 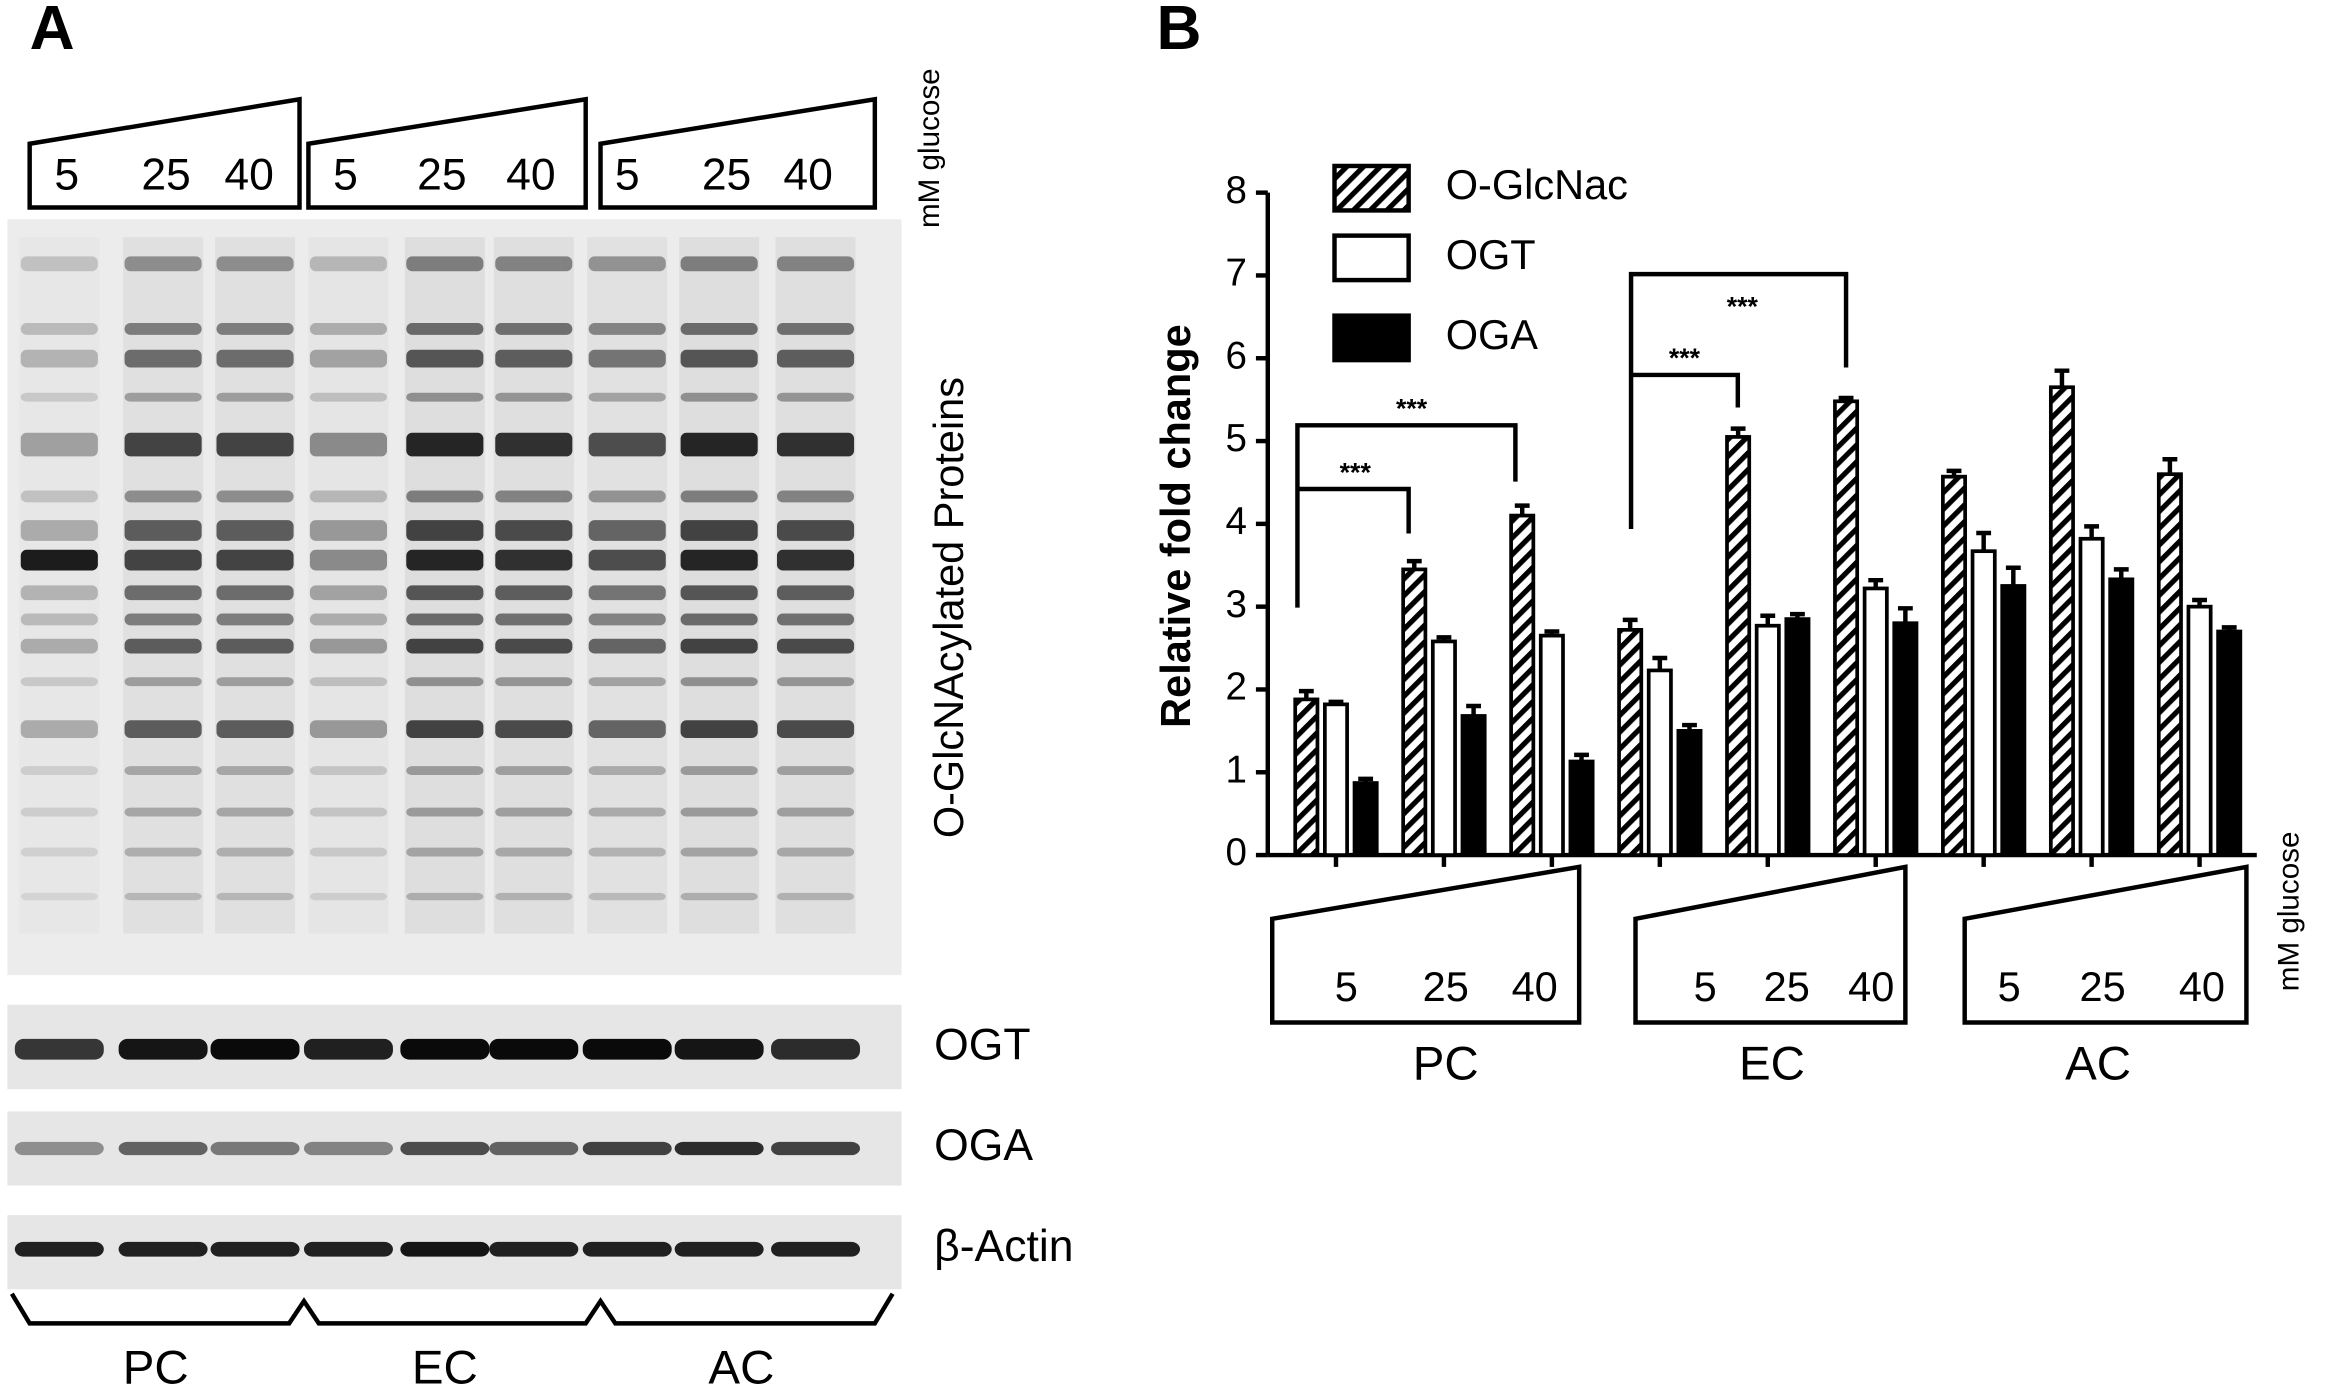 I want to click on y-tick-label: 0, so click(x=1236, y=852).